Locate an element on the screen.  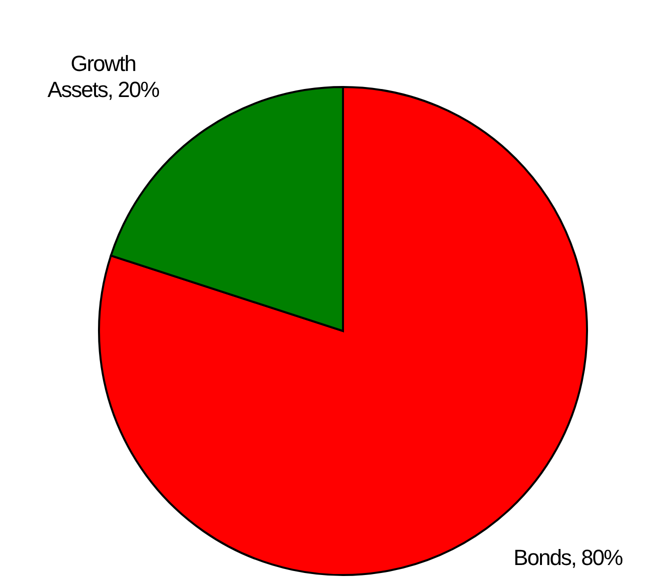
slice-label: Bonds, 80% is located at coordinates (568, 557).